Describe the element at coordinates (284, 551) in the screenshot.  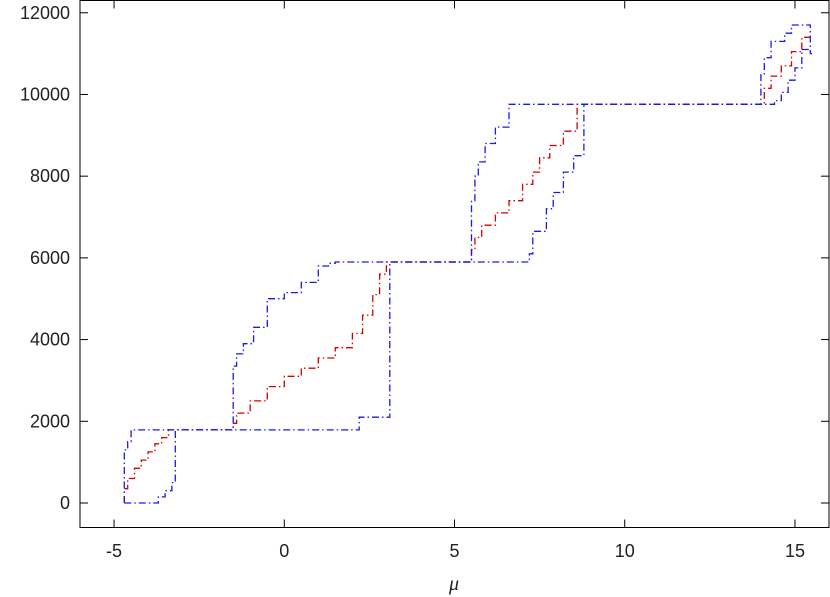
I see `x-tick-label: 0` at that location.